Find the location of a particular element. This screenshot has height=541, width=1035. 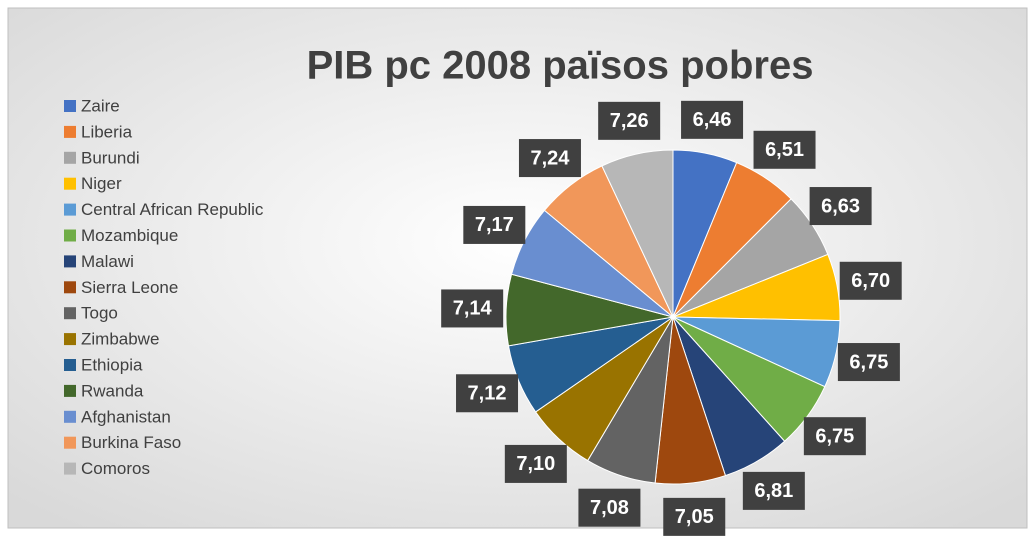

data-label: 6,70 is located at coordinates (870, 281).